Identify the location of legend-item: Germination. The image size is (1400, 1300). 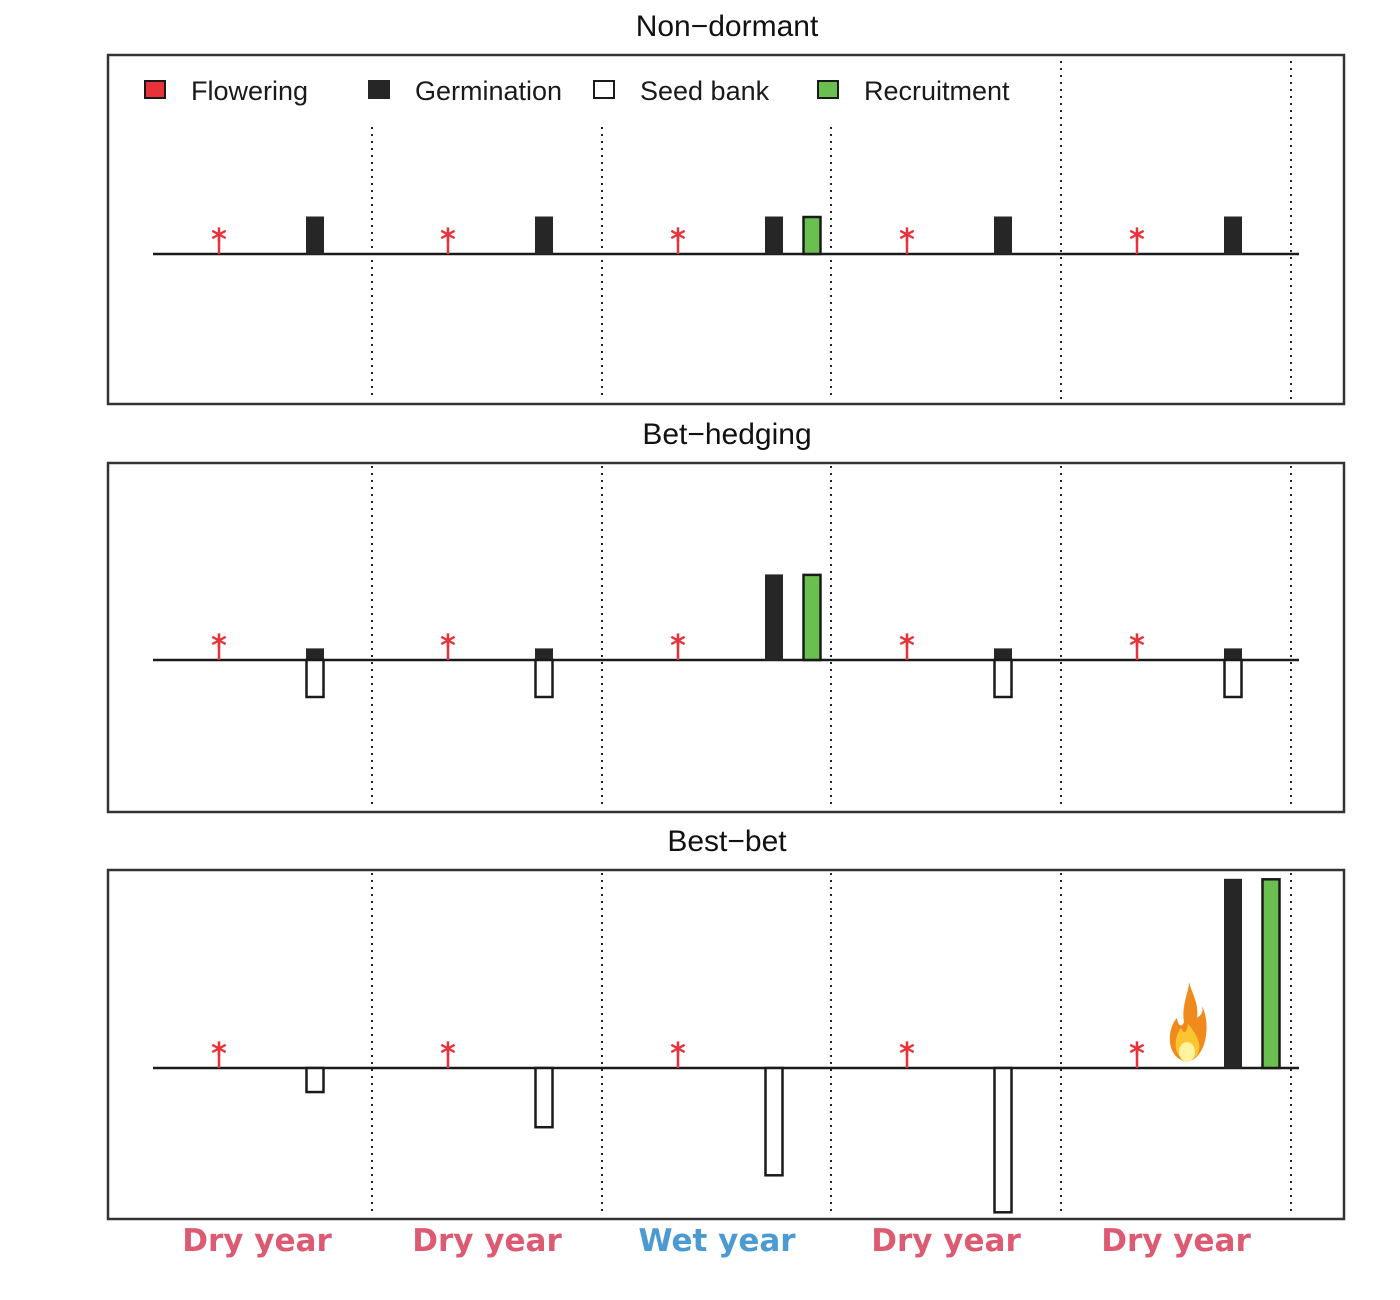
(465, 91).